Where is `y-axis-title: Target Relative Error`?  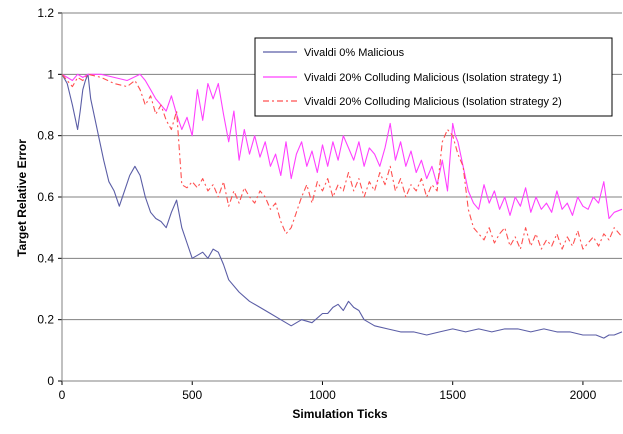 y-axis-title: Target Relative Error is located at coordinates (22, 198).